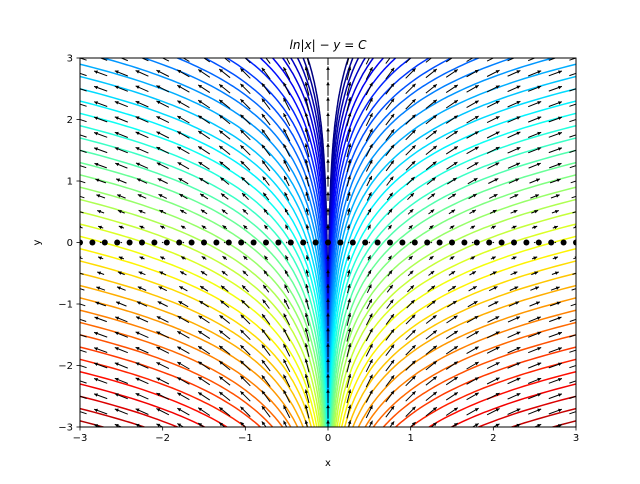  I want to click on x-tick-label: −1, so click(245, 438).